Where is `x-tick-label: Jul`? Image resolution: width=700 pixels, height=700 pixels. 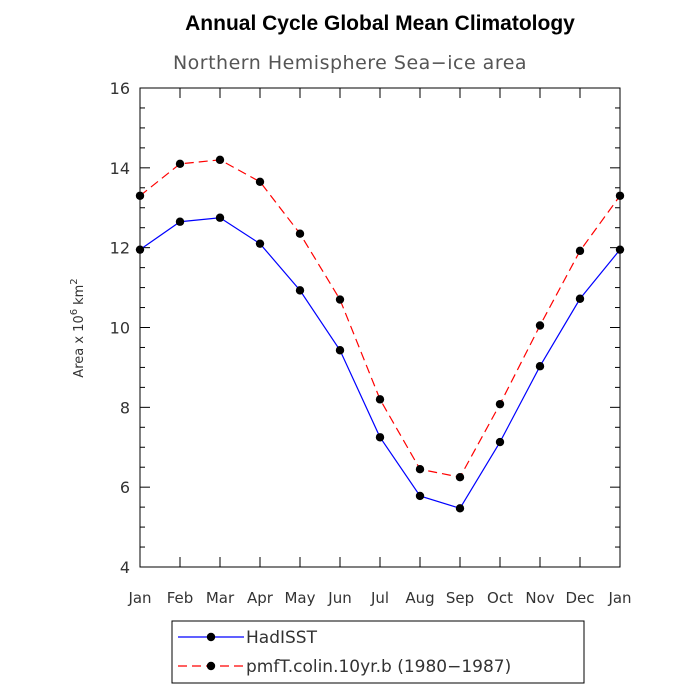
x-tick-label: Jul is located at coordinates (379, 598).